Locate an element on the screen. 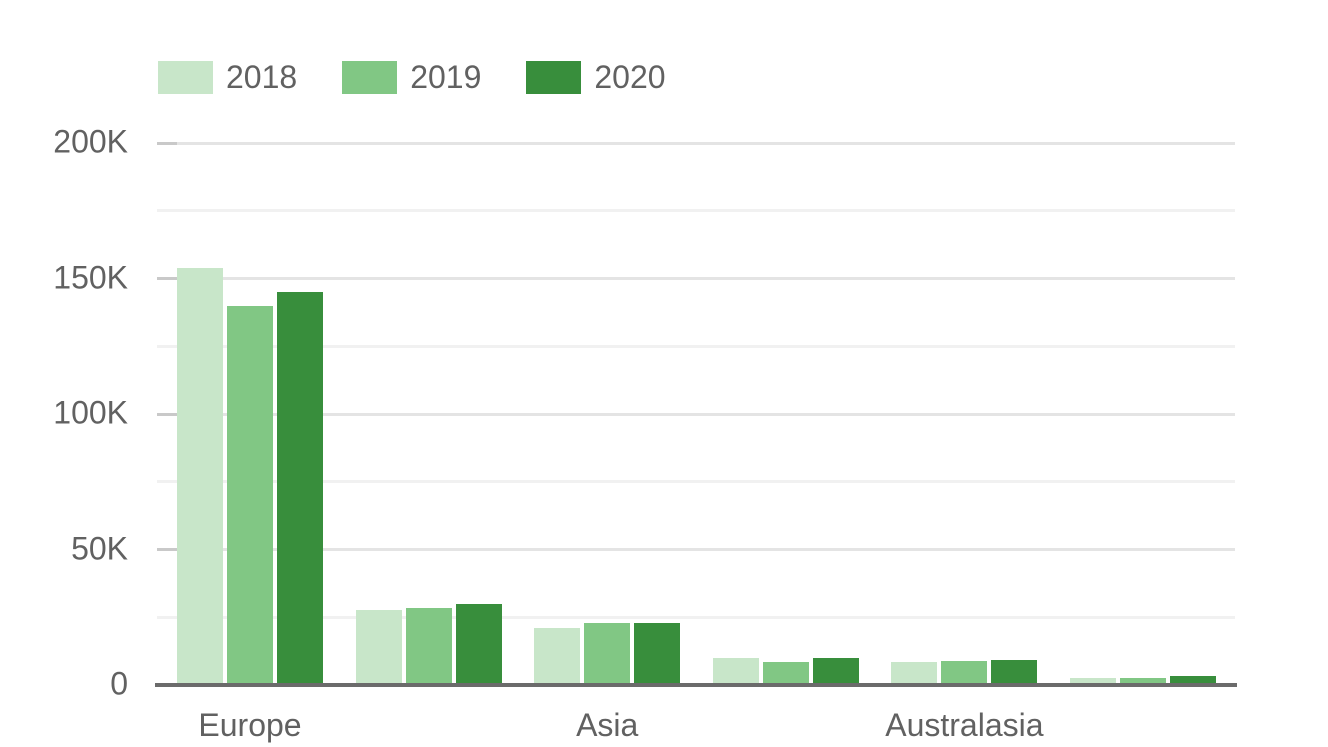 This screenshot has height=747, width=1328. bar-group4-2020 is located at coordinates (835, 671).